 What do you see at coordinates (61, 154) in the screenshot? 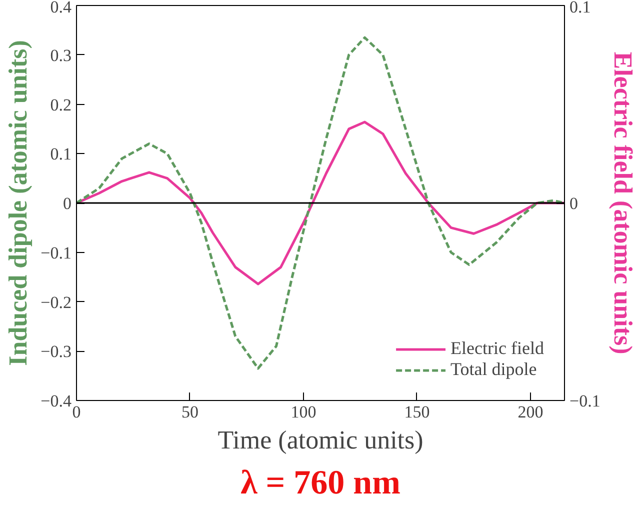
I see `y-tick-label: 0.1` at bounding box center [61, 154].